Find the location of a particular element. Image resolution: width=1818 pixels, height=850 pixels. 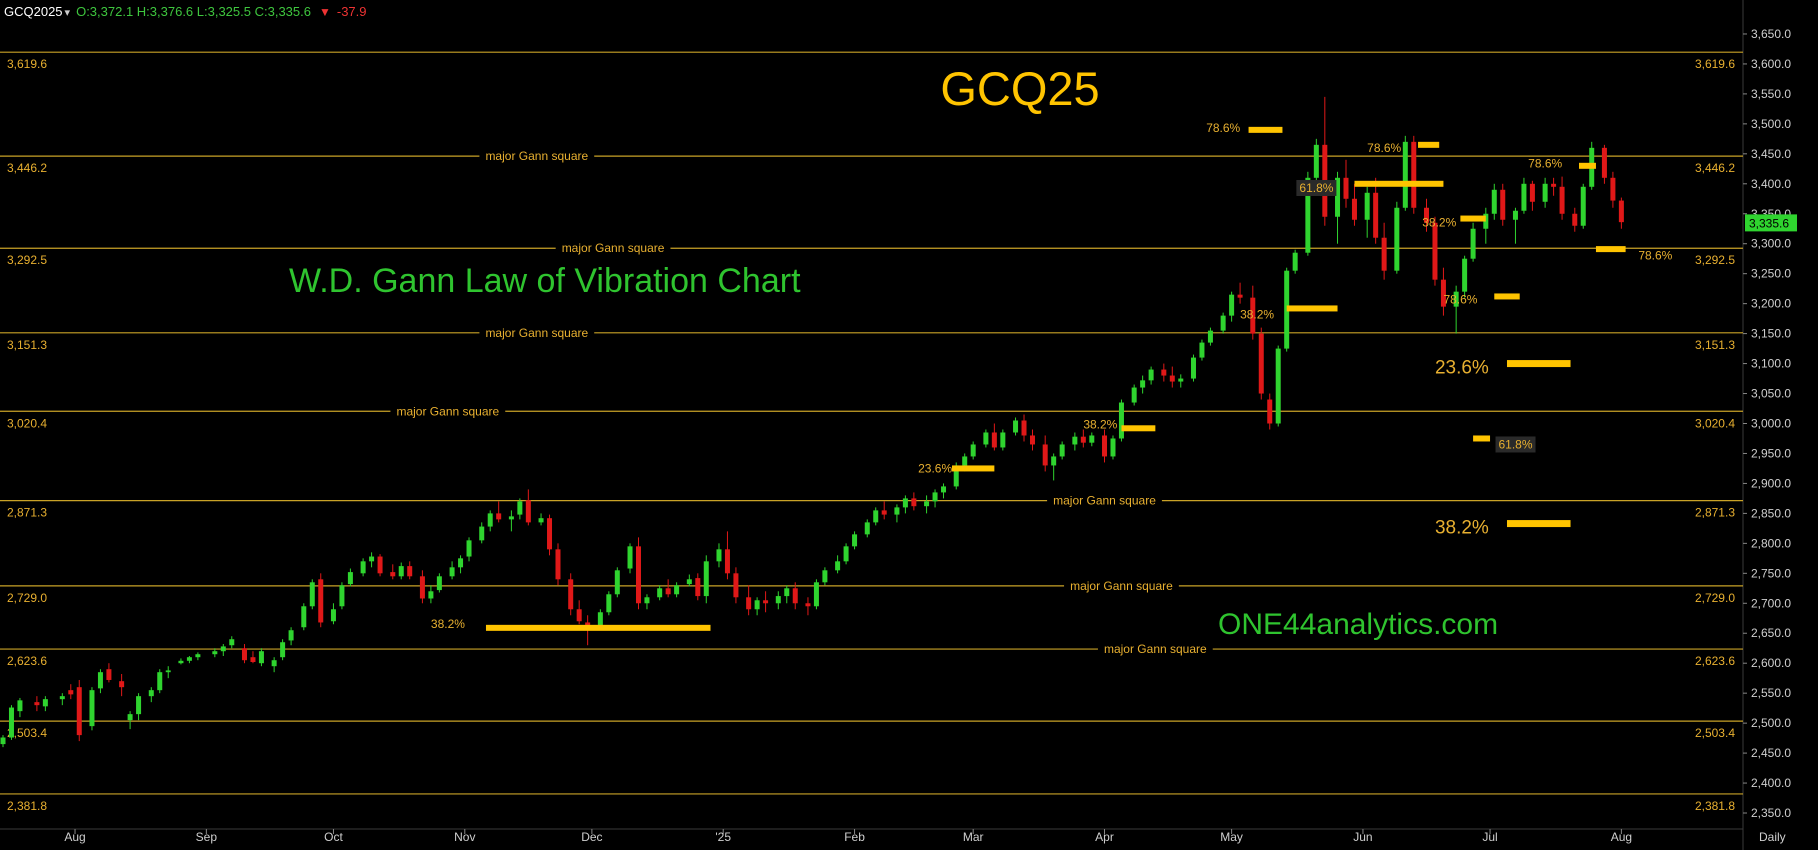

gann-level-label-right: 2,623.6 is located at coordinates (1715, 661).